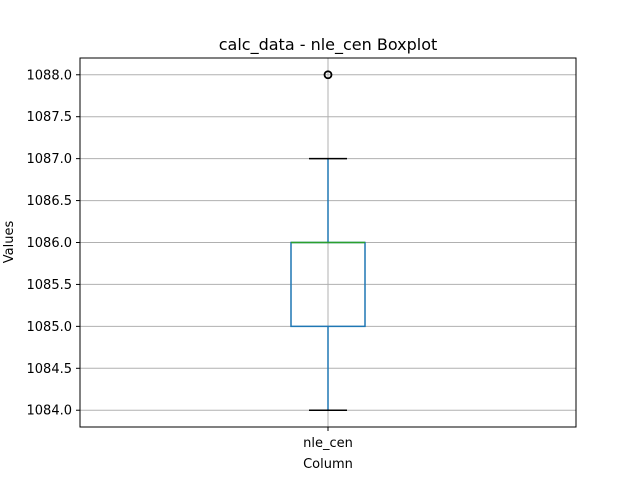  Describe the element at coordinates (328, 45) in the screenshot. I see `chart-title: calc_data - nle_cen Boxplot` at that location.